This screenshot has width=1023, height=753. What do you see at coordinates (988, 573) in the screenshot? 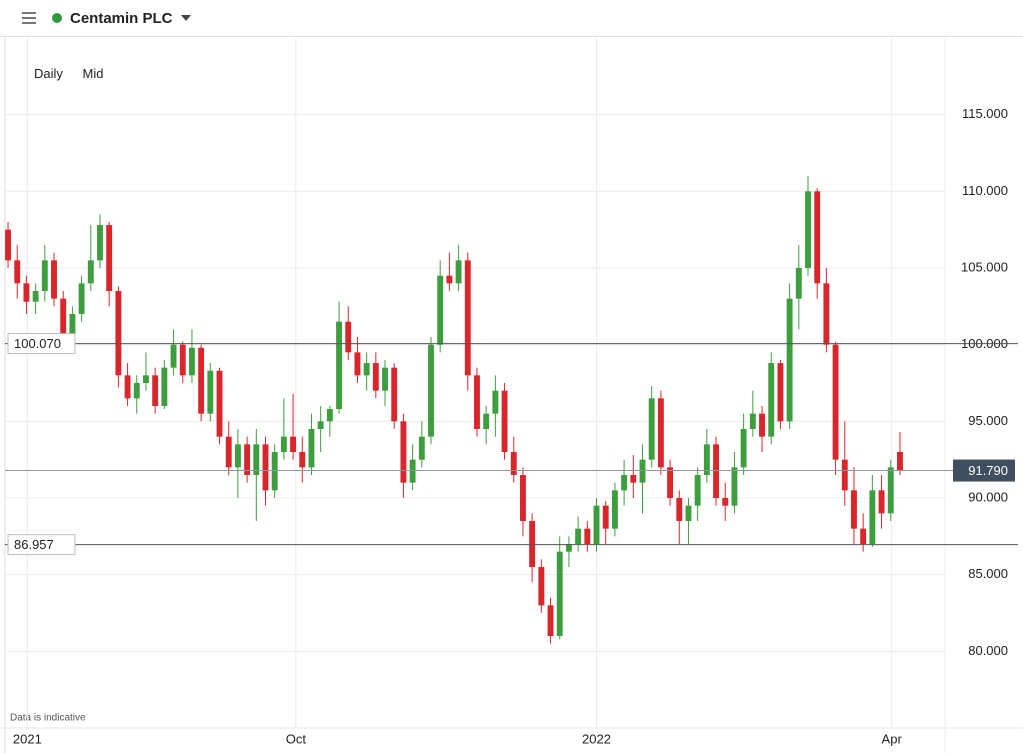
I see `y-tick-label: 85.000` at bounding box center [988, 573].